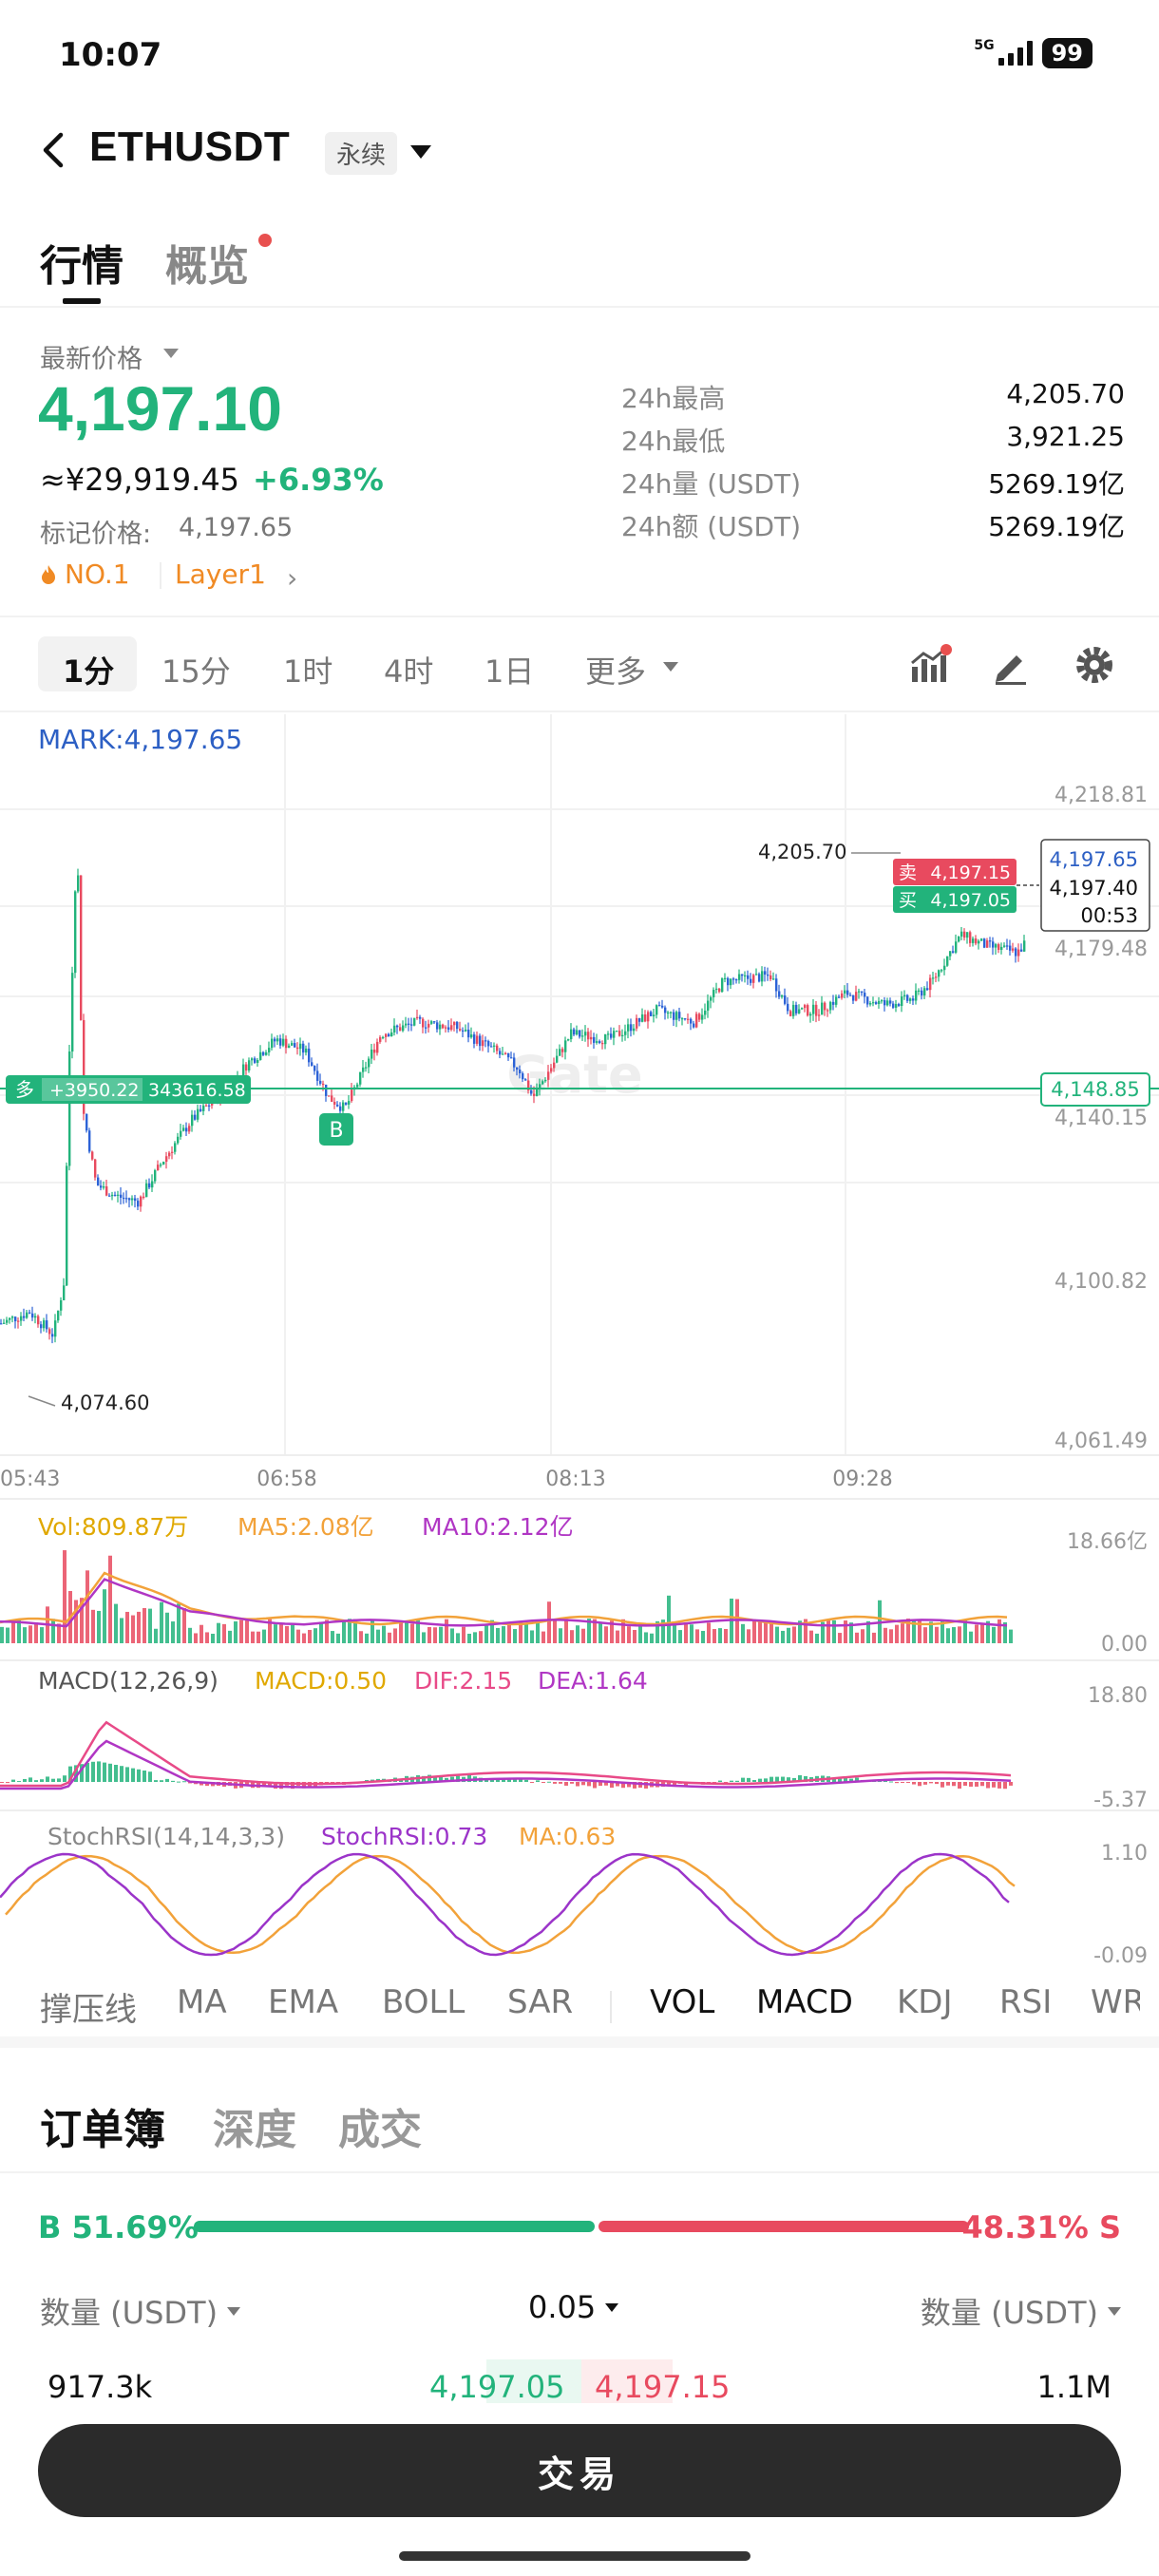  I want to click on status-time: 10:07, so click(110, 55).